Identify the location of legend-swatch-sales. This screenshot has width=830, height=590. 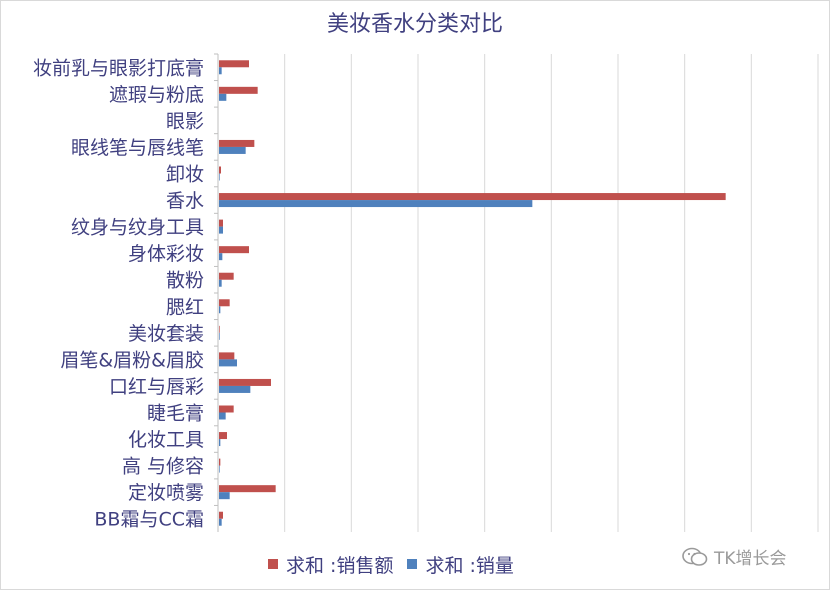
(273, 564).